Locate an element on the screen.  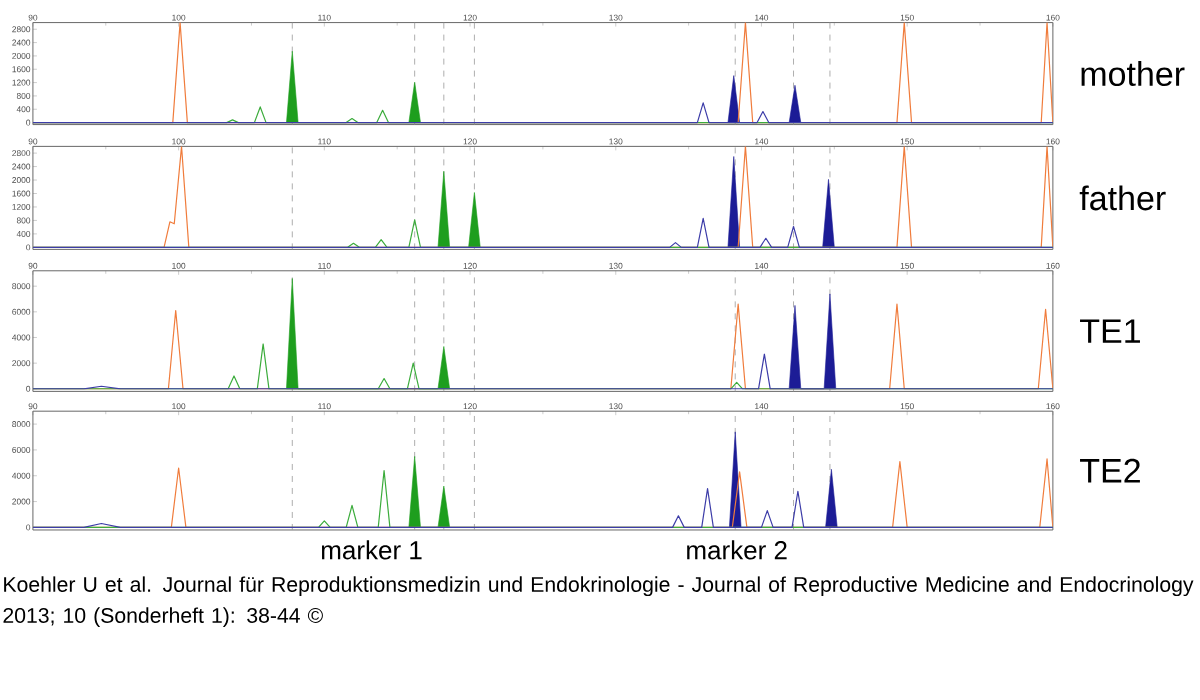
y-axis-title: mother is located at coordinates (1133, 74).